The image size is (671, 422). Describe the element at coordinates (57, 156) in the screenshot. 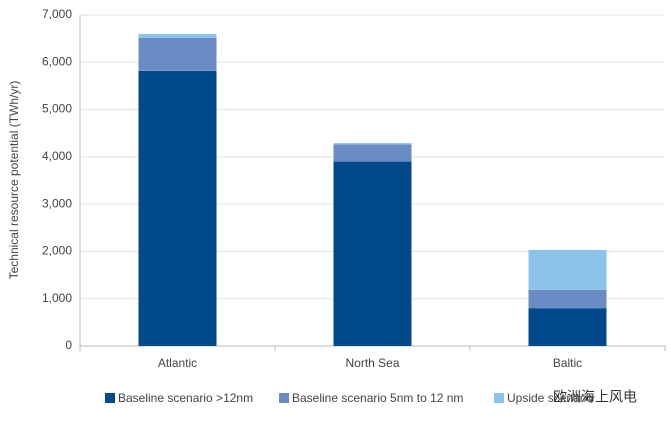

I see `y-tick-label: 4,000` at that location.